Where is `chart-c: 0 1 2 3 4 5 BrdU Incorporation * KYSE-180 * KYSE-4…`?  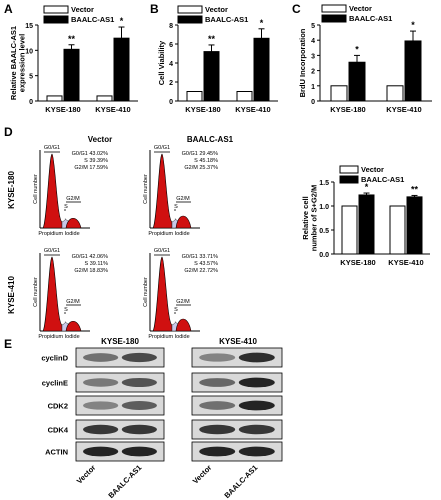
chart-c: 0 1 2 3 4 5 BrdU Incorporation * KYSE-180 * KYSE-4… is located at coordinates (365, 59).